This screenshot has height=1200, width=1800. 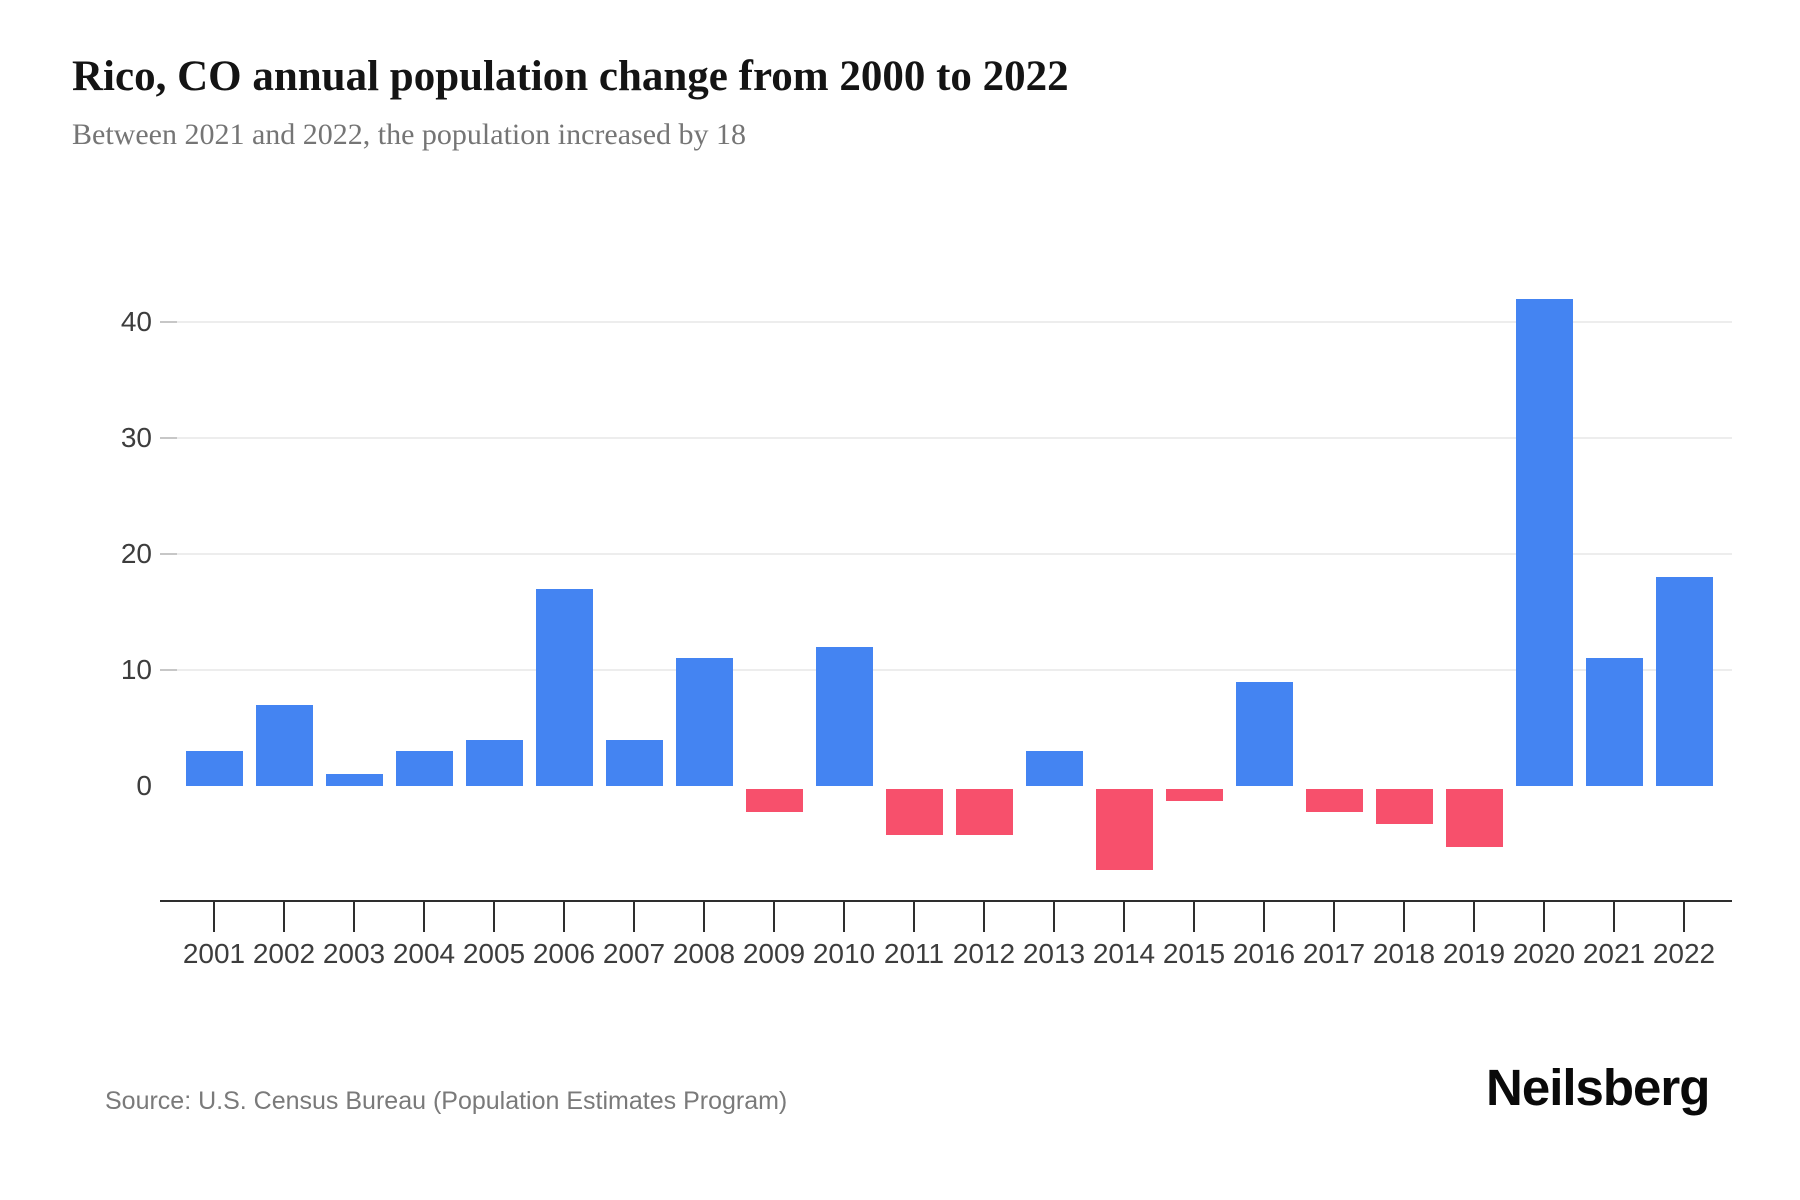 I want to click on x-axis-label-2021: 2021, so click(x=1614, y=953).